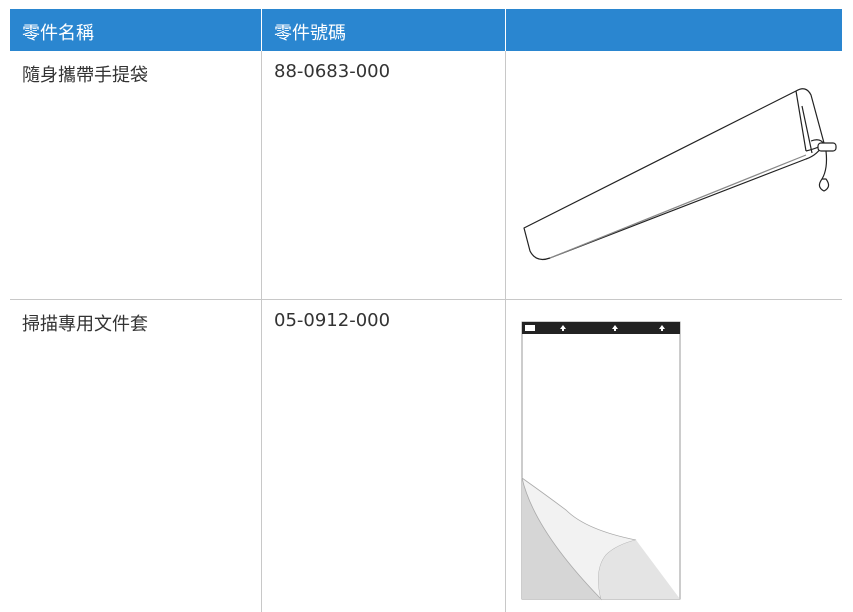 Image resolution: width=853 pixels, height=612 pixels. Describe the element at coordinates (136, 175) in the screenshot. I see `part-name: 隨身攜帶手提袋` at that location.